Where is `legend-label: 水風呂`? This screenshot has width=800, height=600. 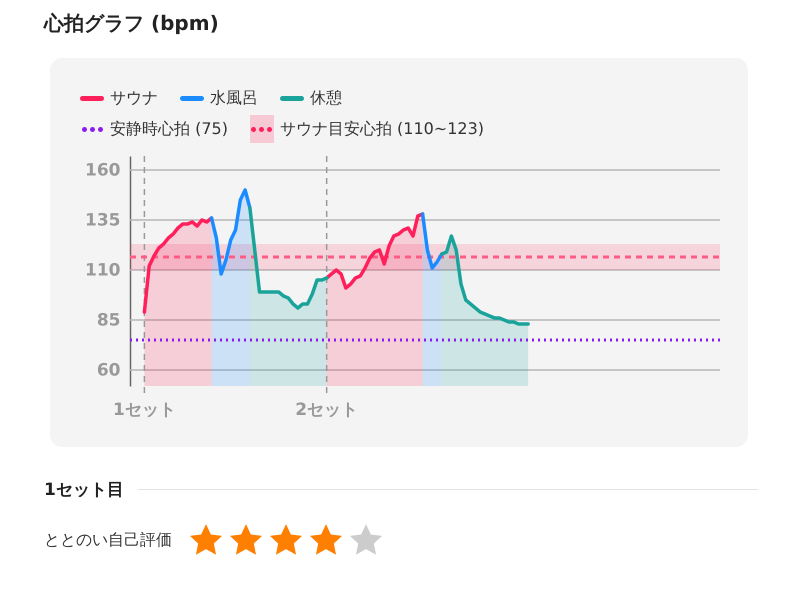
legend-label: 水風呂 is located at coordinates (234, 98).